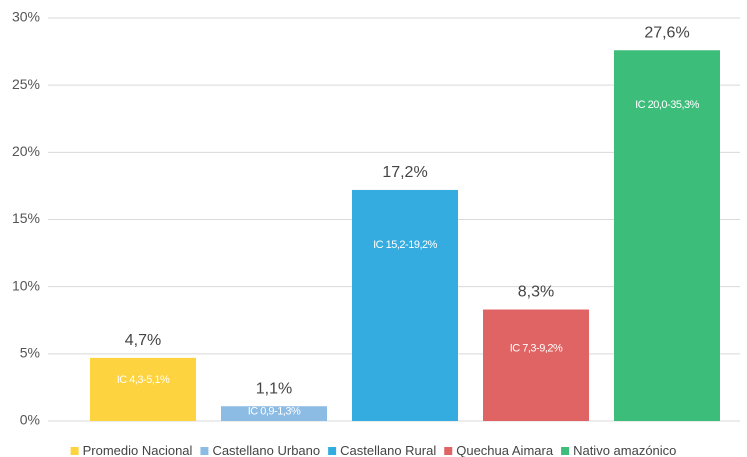 This screenshot has height=457, width=747. I want to click on y-tick-label: 10%, so click(26, 285).